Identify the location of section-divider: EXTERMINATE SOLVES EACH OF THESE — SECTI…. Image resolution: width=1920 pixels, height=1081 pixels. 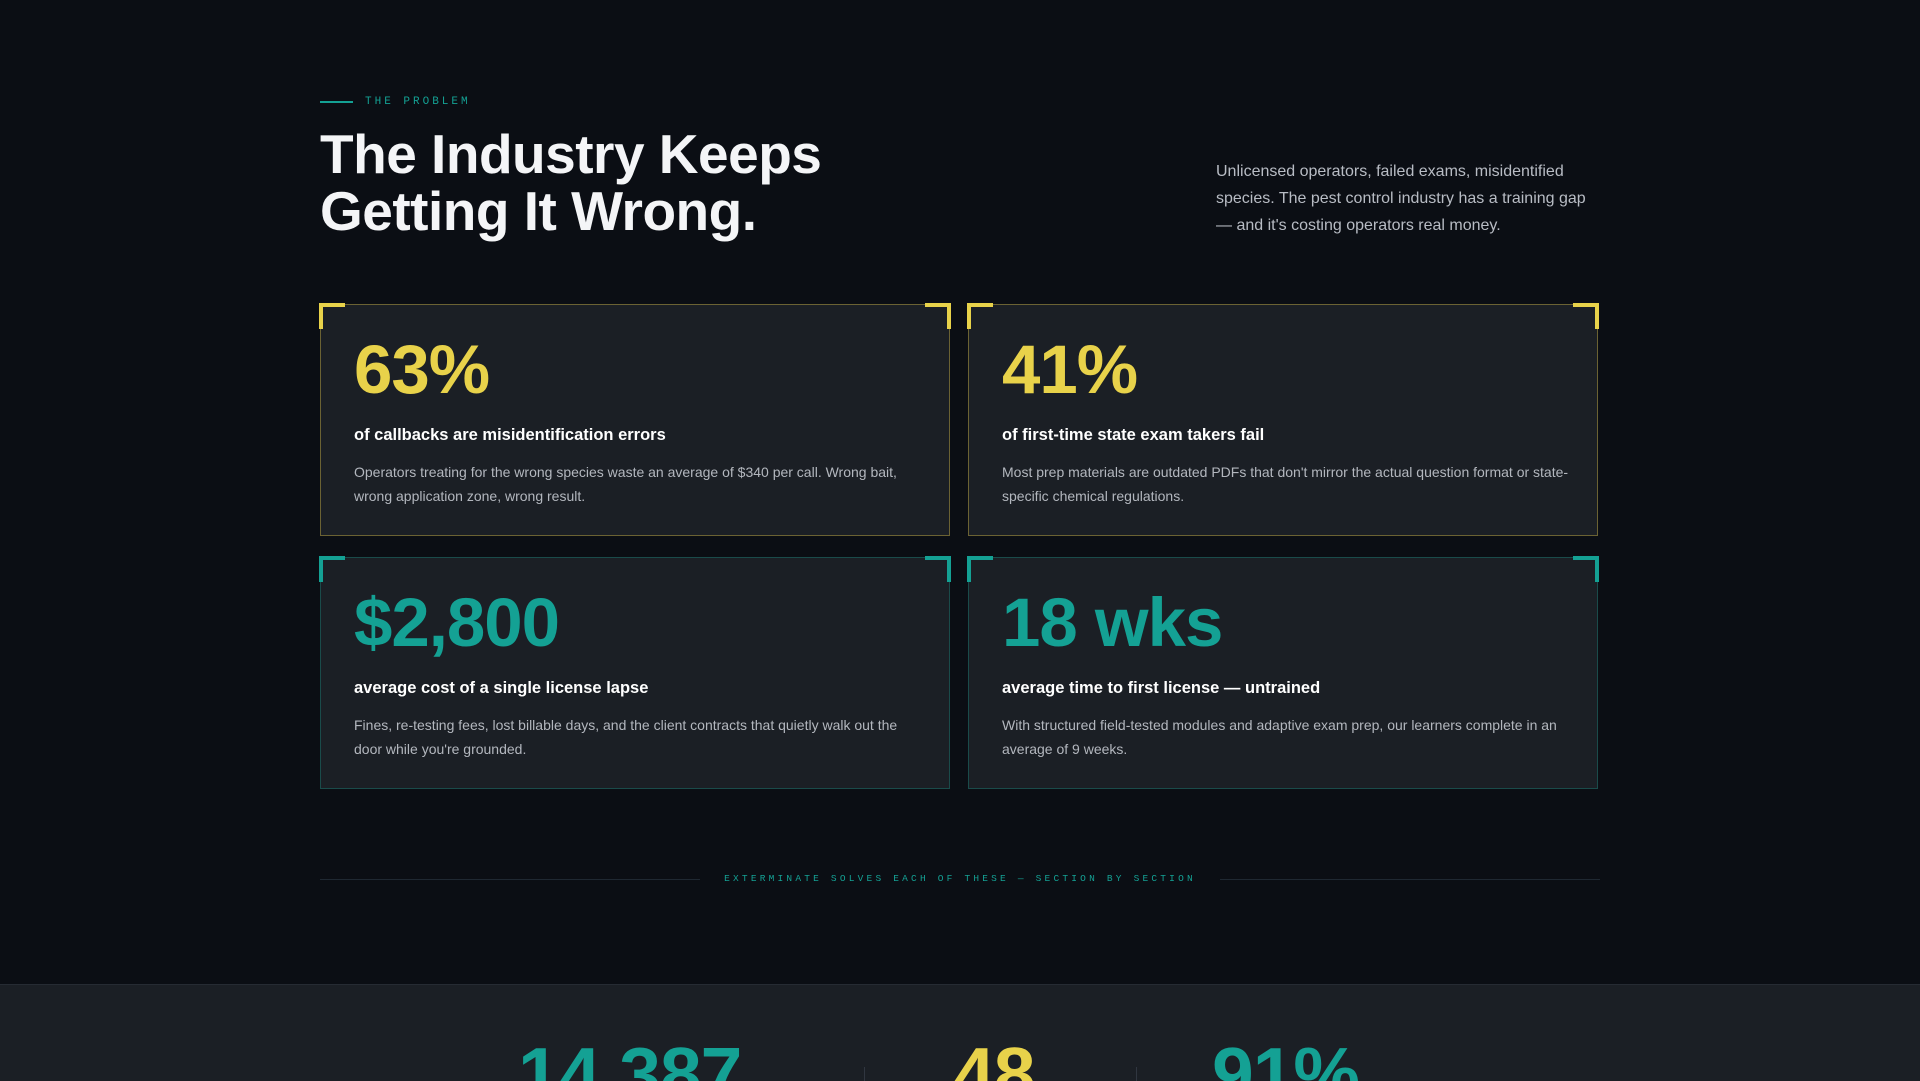
(960, 879).